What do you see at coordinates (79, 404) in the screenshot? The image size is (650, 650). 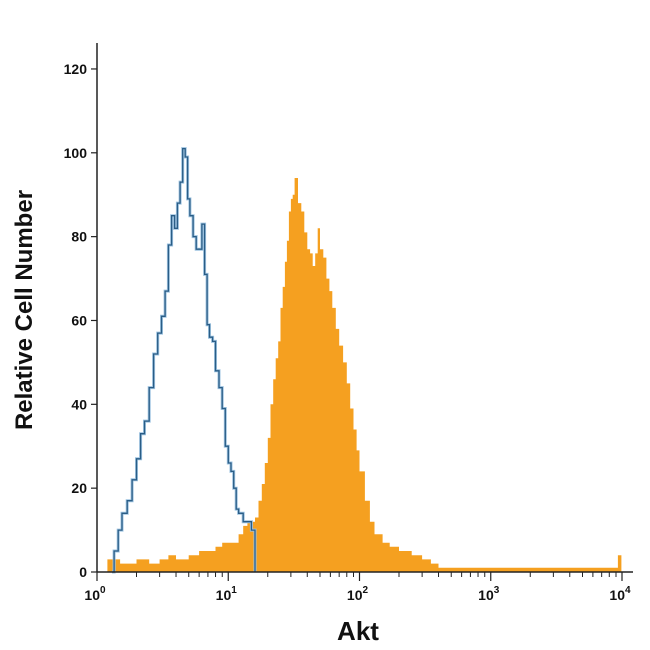 I see `y-tick-label: 40` at bounding box center [79, 404].